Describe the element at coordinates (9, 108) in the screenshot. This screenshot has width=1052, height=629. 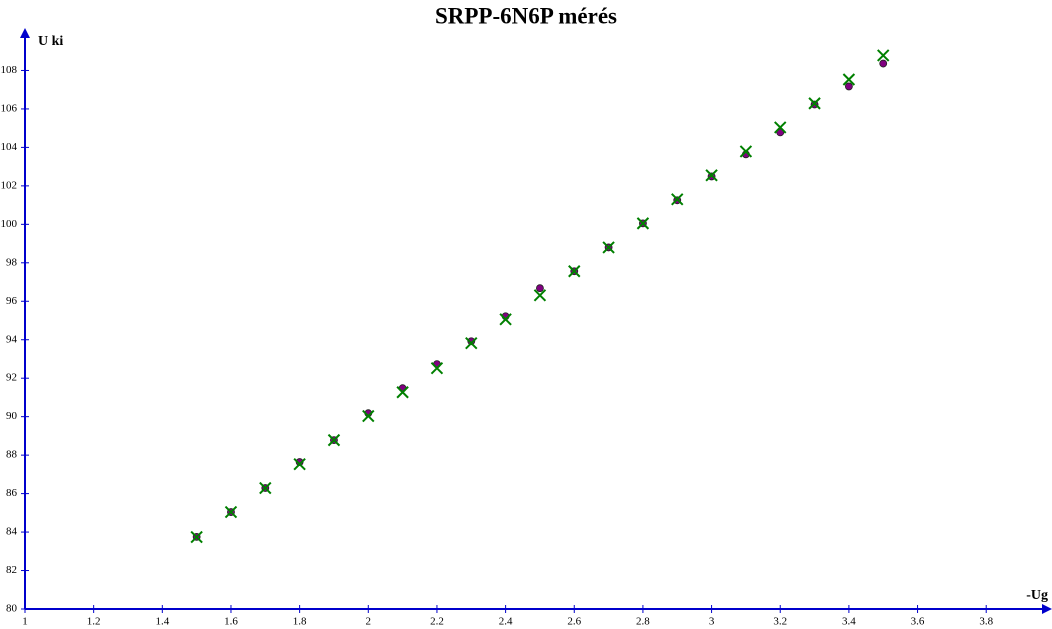
I see `y-tick-label: 106` at that location.